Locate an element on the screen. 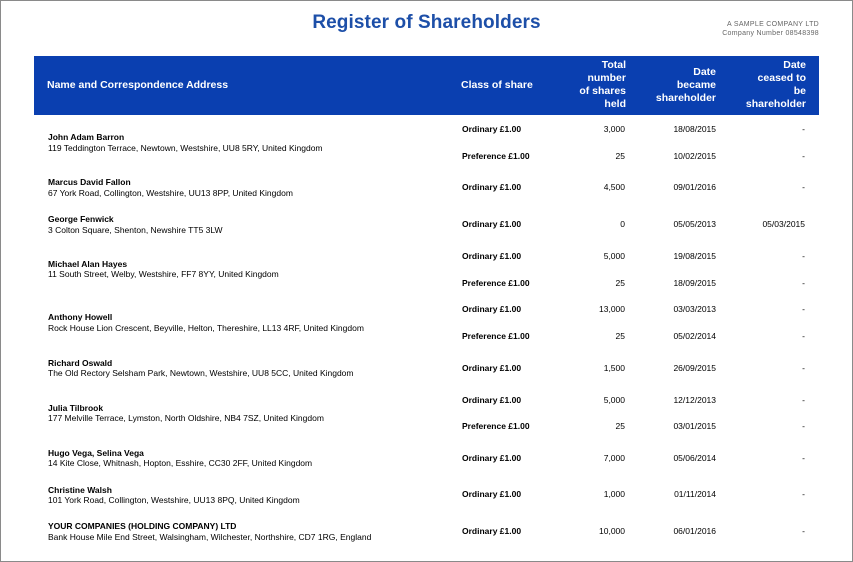 This screenshot has width=853, height=562. shareholder-name: Christine Walsh is located at coordinates (80, 490).